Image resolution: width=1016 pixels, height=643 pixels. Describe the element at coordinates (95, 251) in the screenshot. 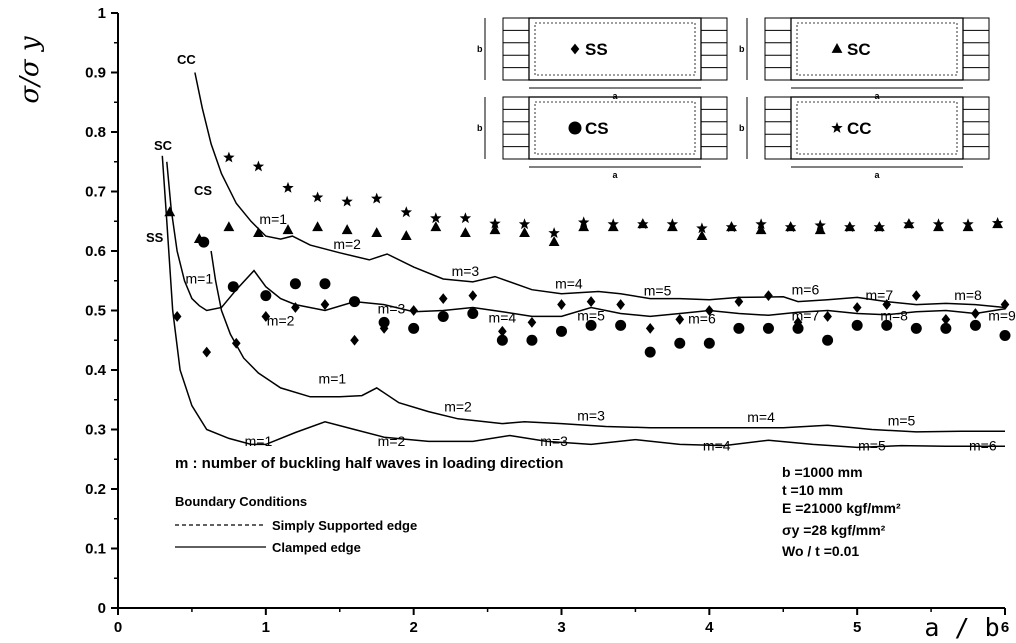

I see `y-tick-label: 0.6` at that location.